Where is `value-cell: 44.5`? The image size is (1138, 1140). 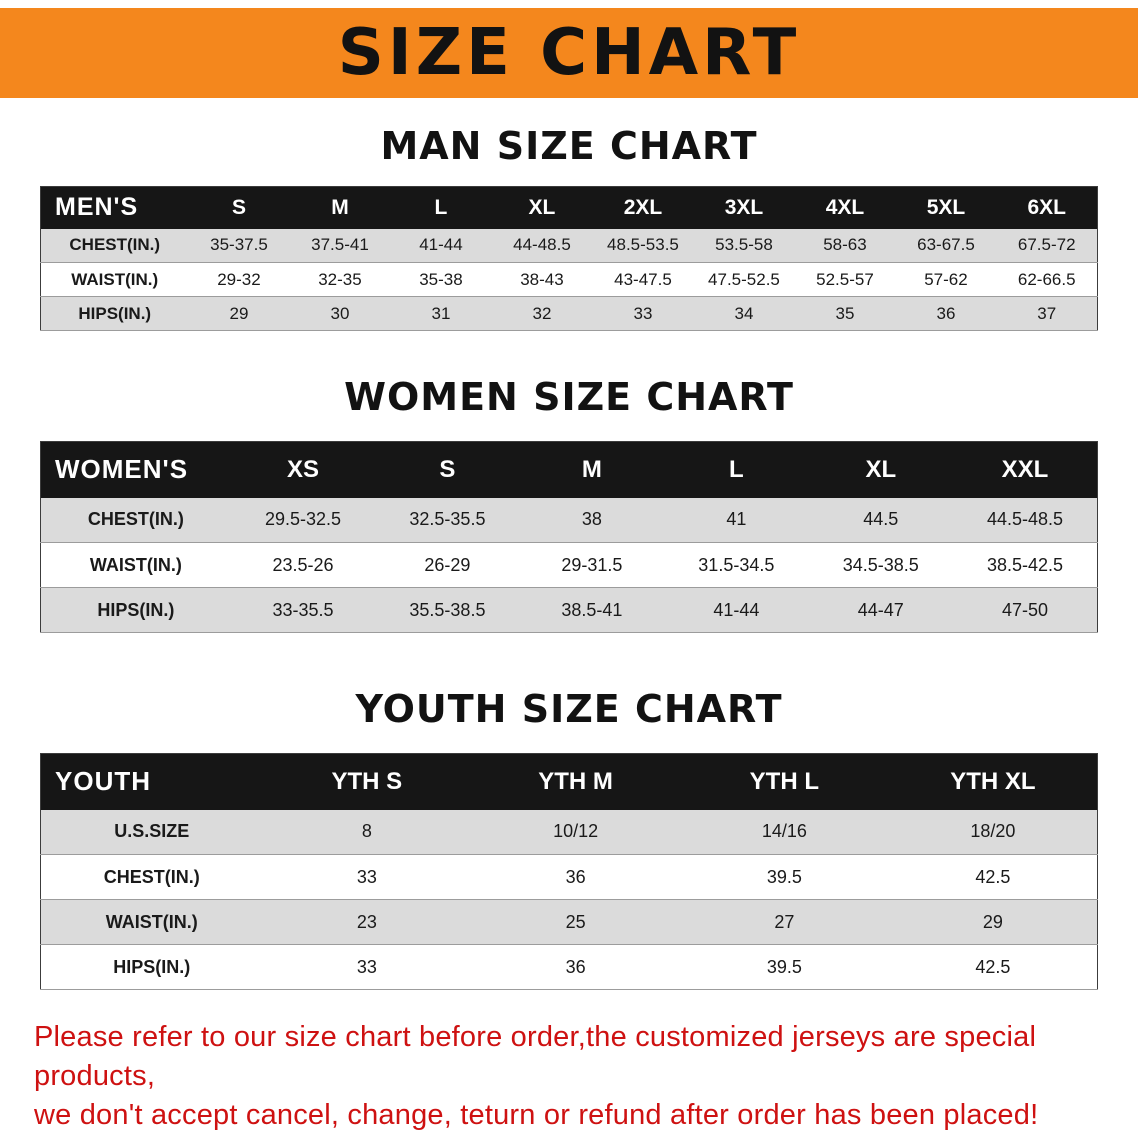 value-cell: 44.5 is located at coordinates (881, 520).